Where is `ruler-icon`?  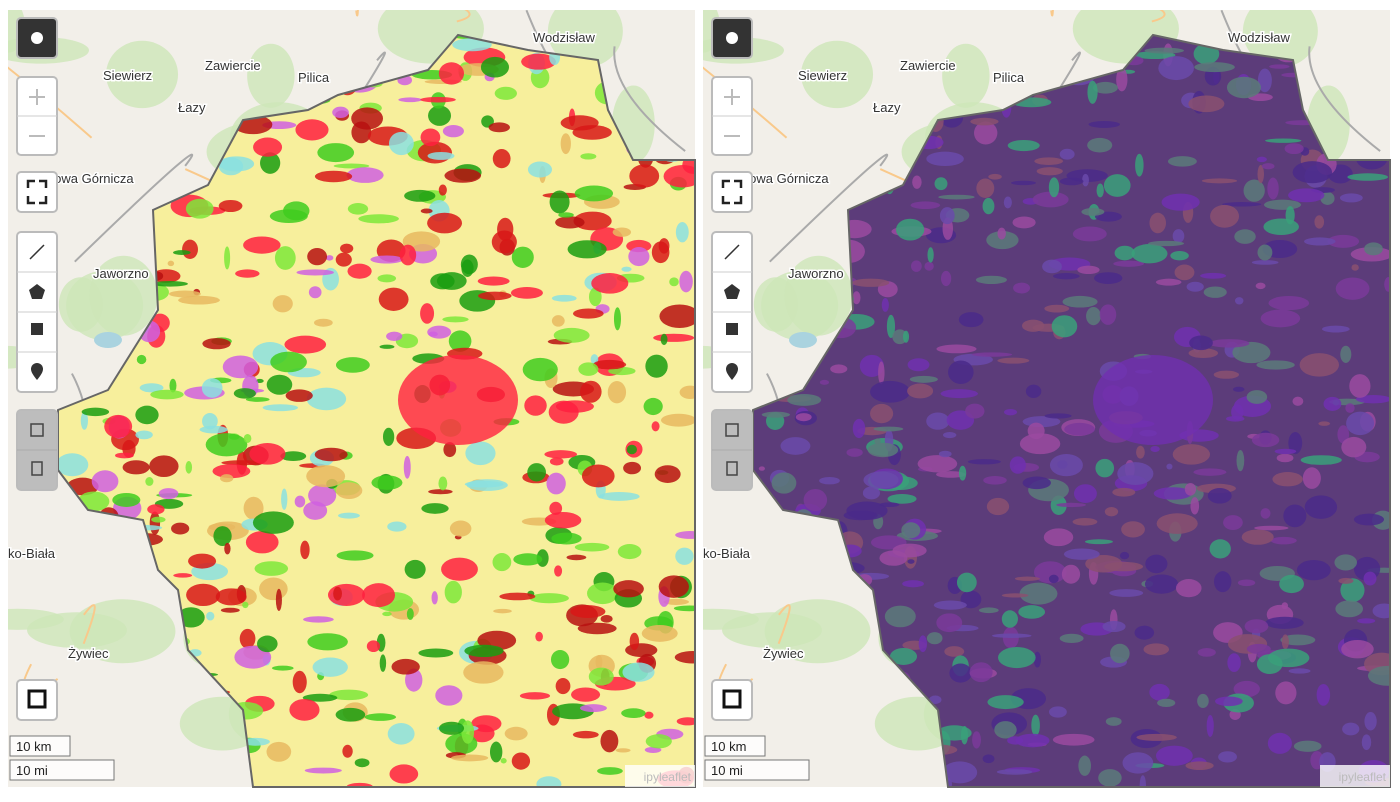 ruler-icon is located at coordinates (732, 699).